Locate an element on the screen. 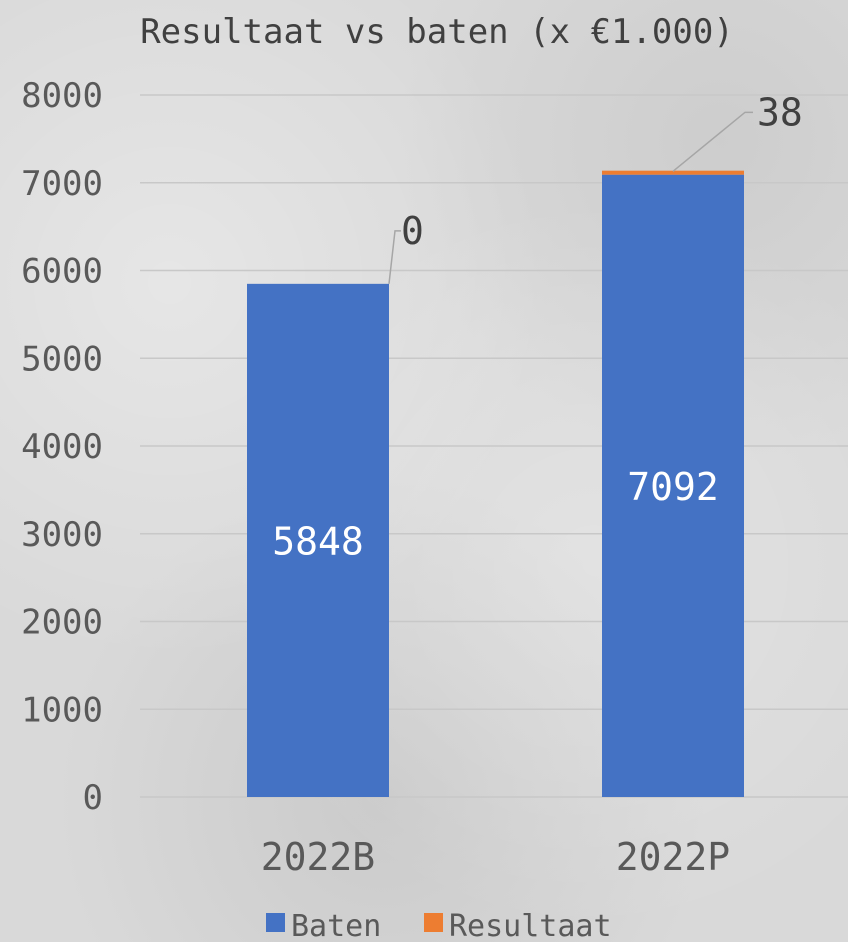 The height and width of the screenshot is (942, 848). y-tick-label: 2000 is located at coordinates (62, 623).